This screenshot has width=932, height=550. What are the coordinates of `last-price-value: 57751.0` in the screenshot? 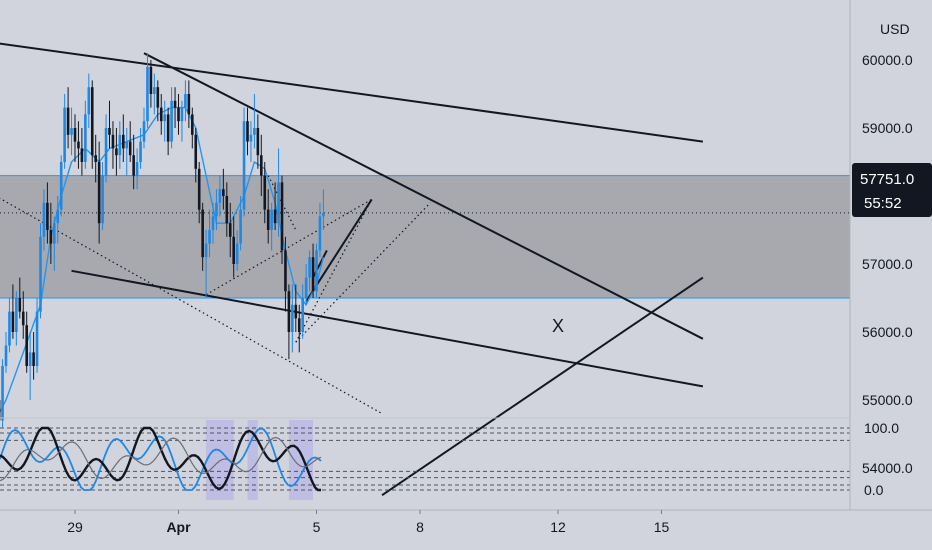 It's located at (887, 179).